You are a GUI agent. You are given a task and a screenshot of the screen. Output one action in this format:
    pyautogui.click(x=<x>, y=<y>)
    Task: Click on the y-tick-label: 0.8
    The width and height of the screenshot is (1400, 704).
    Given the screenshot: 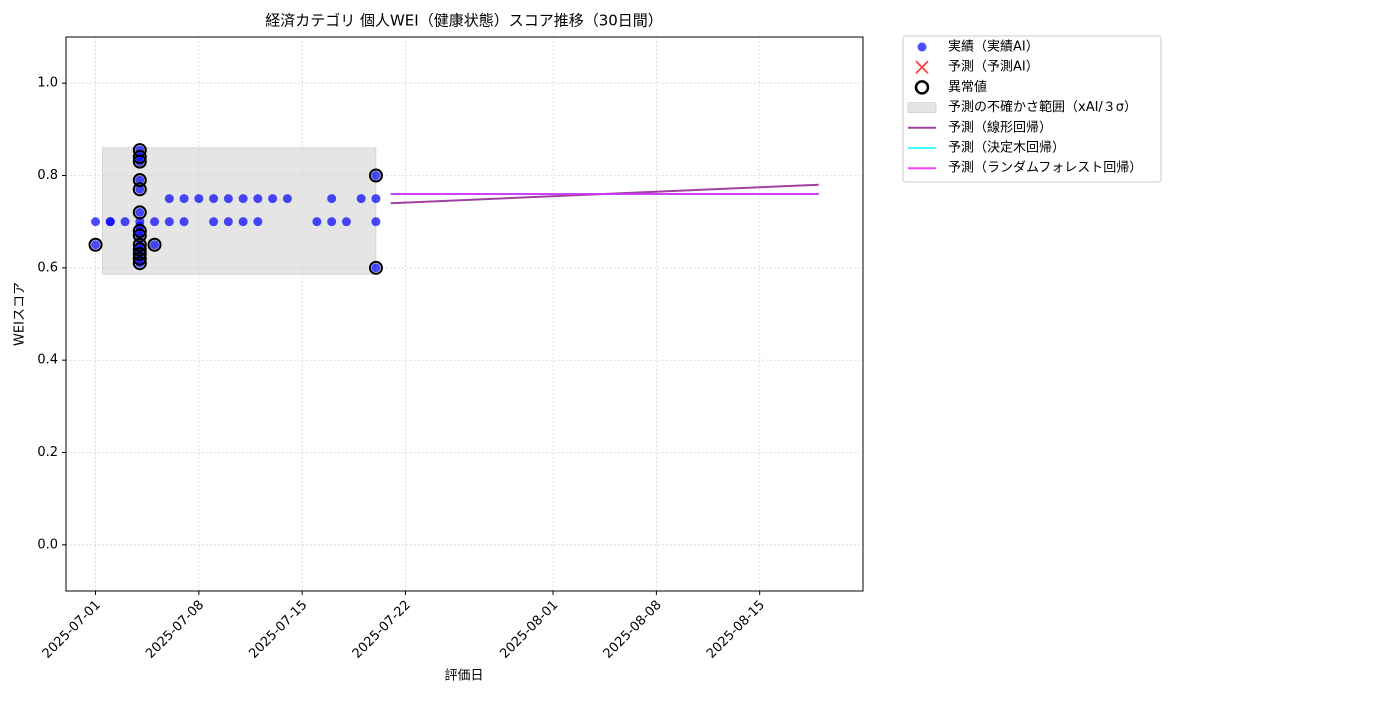 What is the action you would take?
    pyautogui.click(x=47, y=175)
    